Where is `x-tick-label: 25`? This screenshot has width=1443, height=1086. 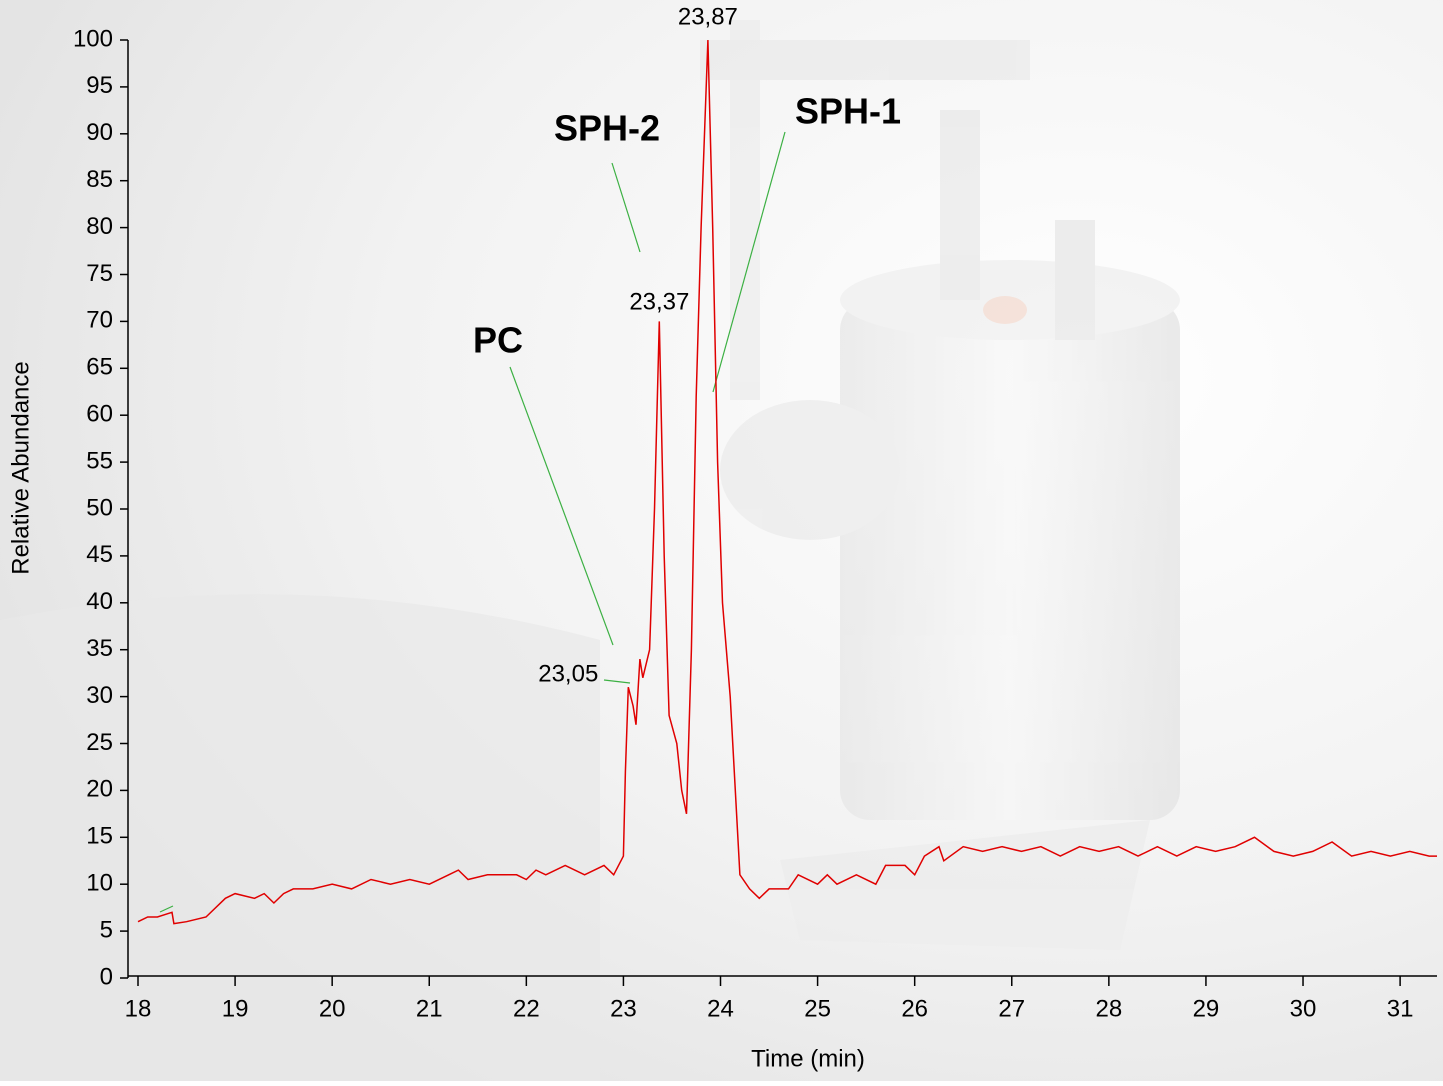 x-tick-label: 25 is located at coordinates (817, 1008).